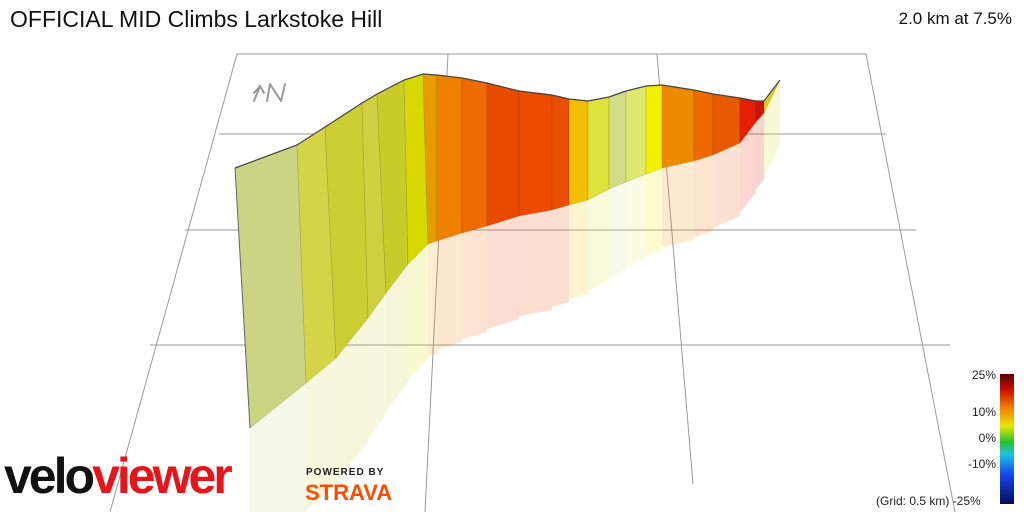  What do you see at coordinates (983, 375) in the screenshot?
I see `grade-label-25: 25%` at bounding box center [983, 375].